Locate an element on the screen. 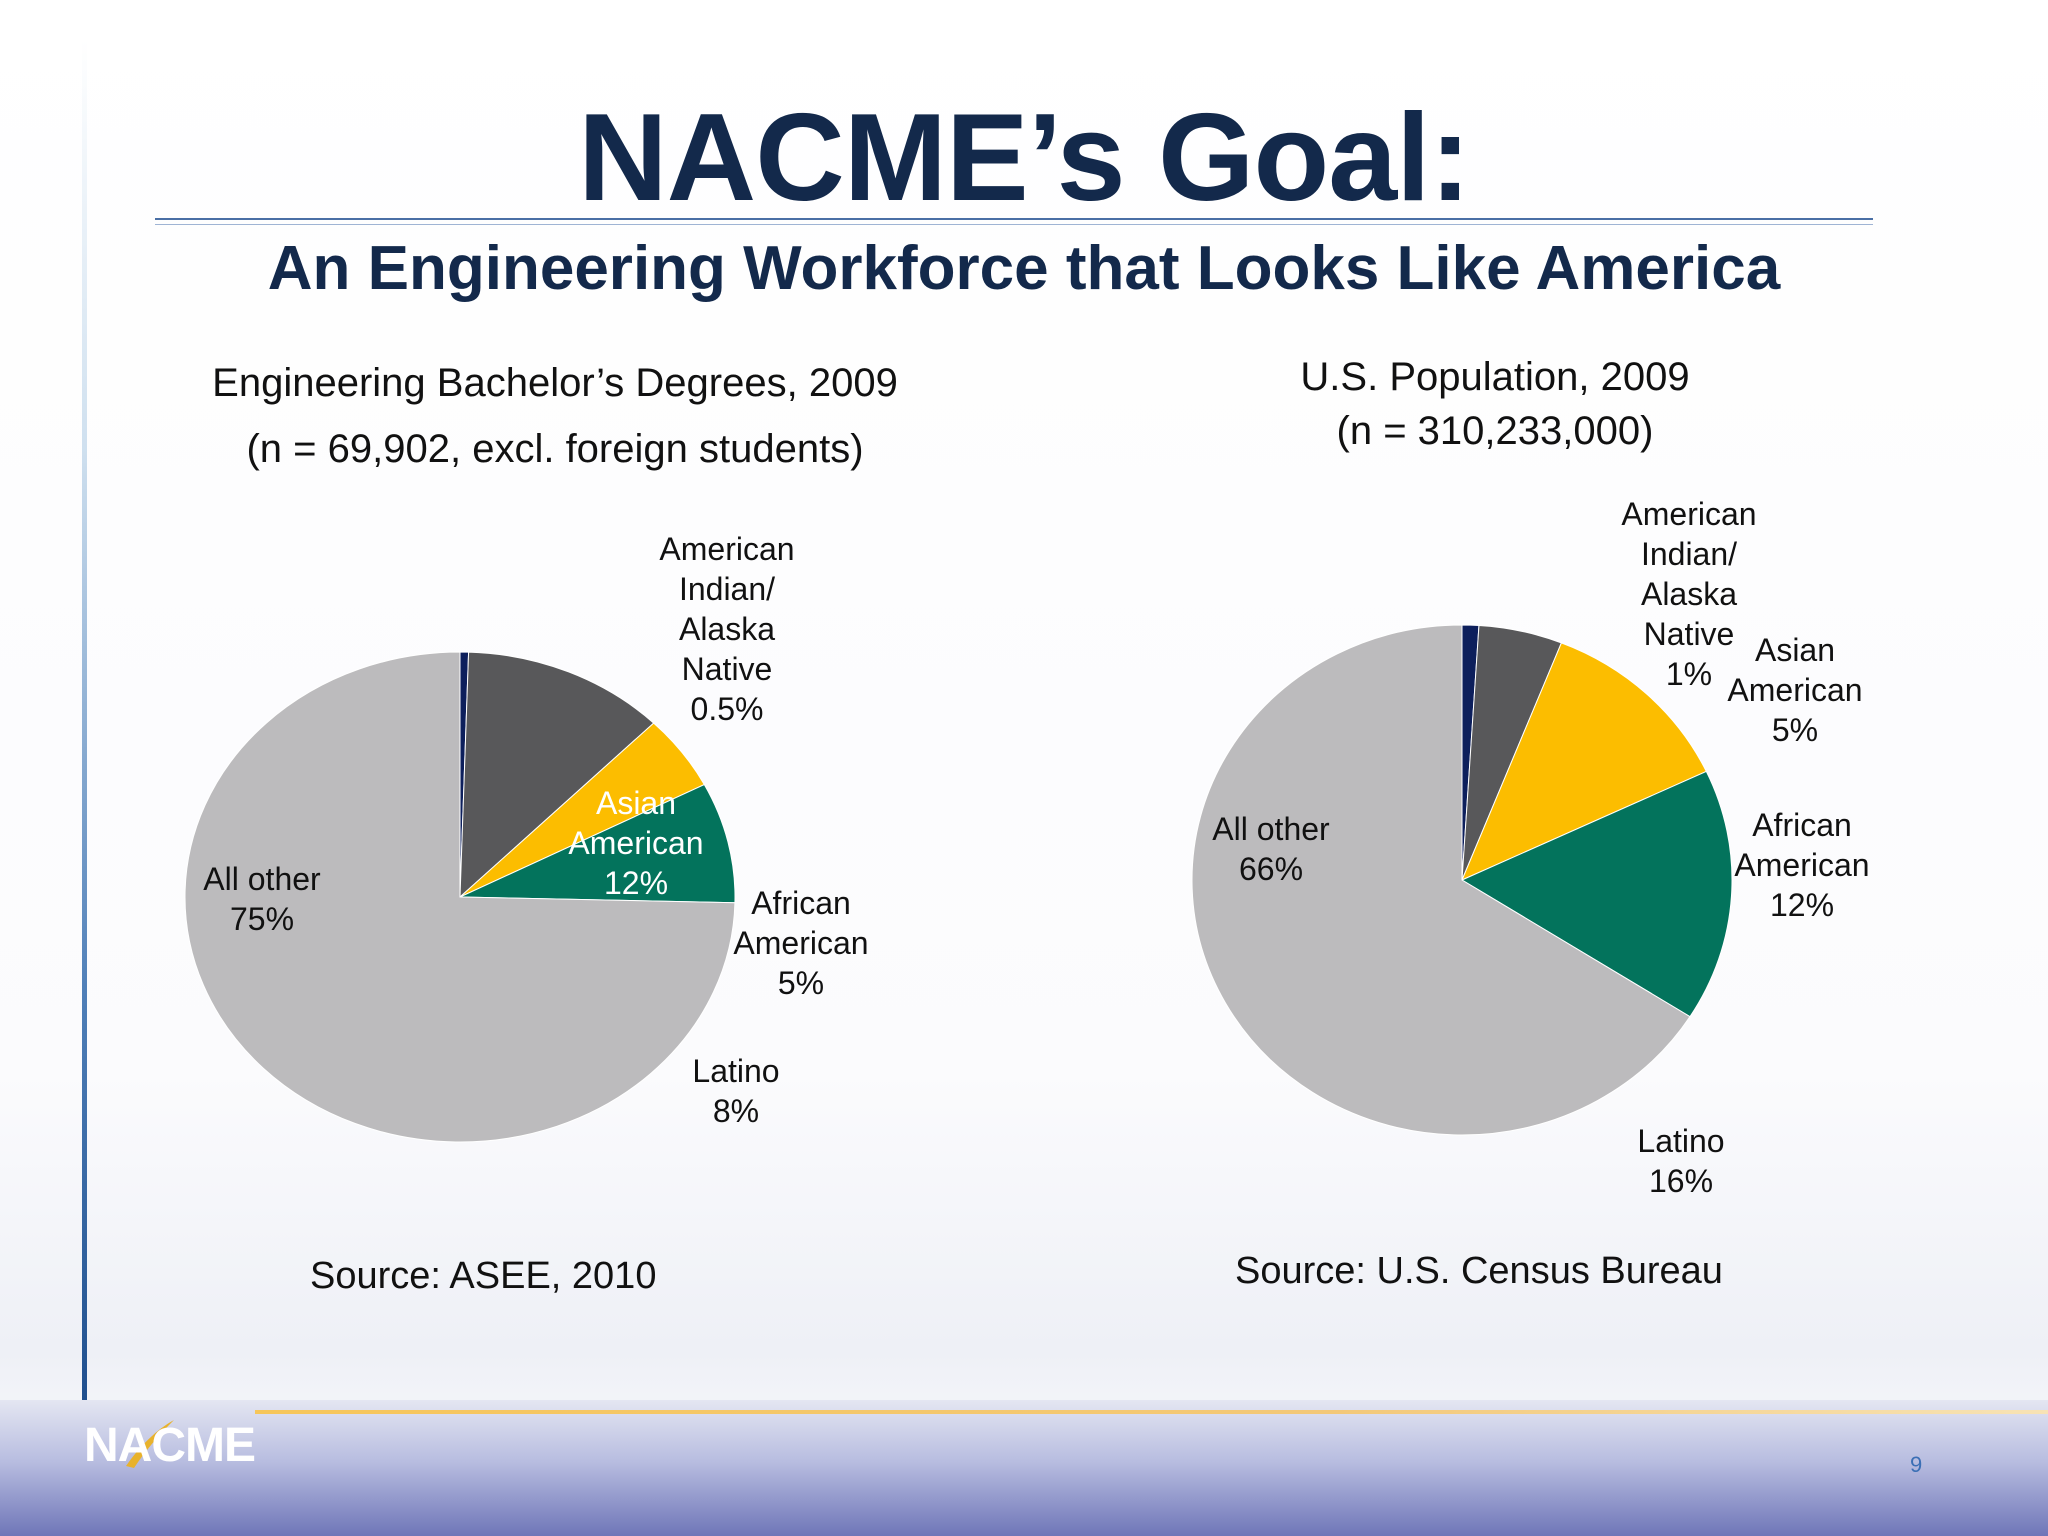 Image resolution: width=2048 pixels, height=1536 pixels. title-divider is located at coordinates (1014, 221).